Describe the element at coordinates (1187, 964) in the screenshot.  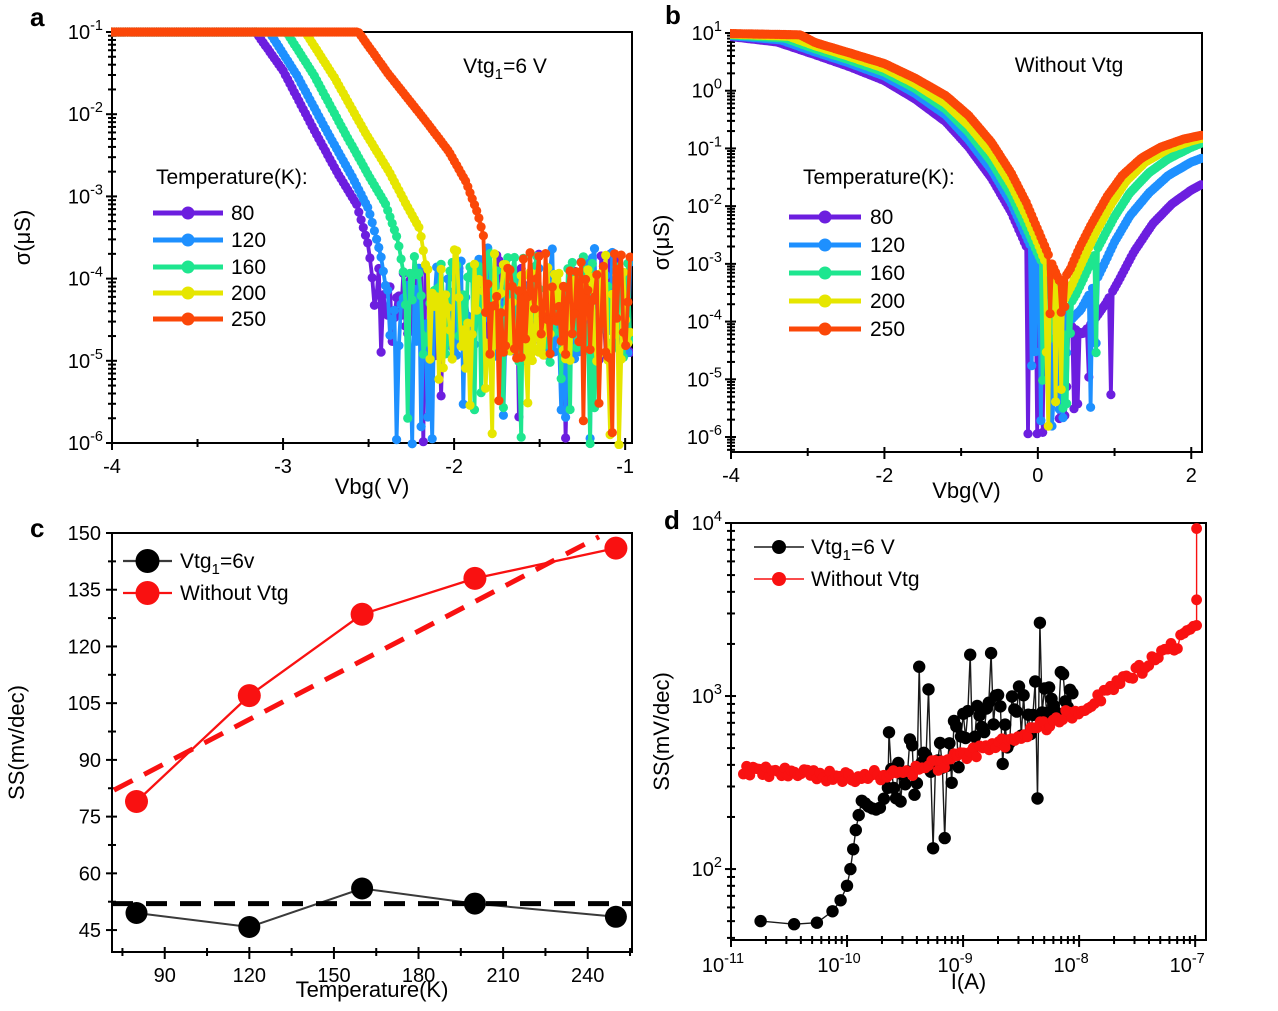
I see `tick-label: 10-7` at that location.